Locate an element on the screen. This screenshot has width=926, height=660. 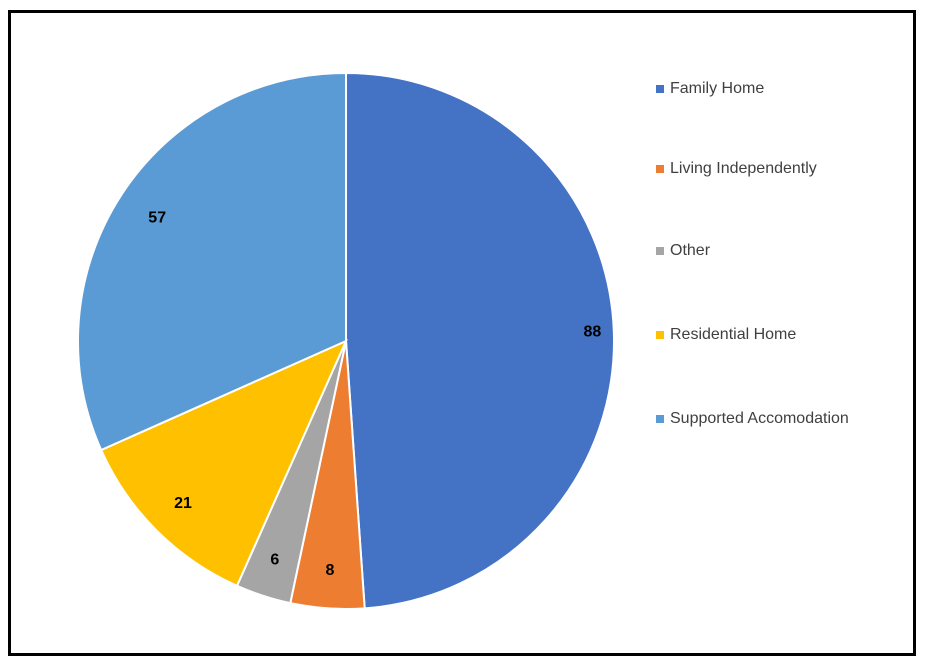
legend-item-residential-home: Residential Home is located at coordinates (758, 335).